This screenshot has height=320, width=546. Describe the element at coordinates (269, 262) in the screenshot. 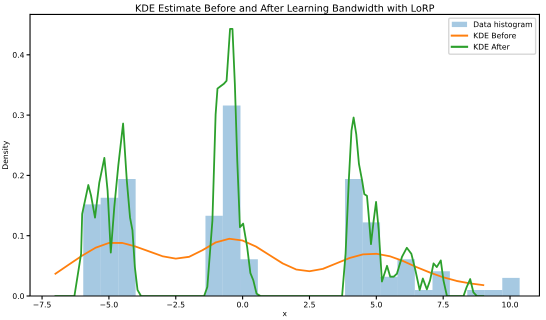

I see `line-series` at that location.